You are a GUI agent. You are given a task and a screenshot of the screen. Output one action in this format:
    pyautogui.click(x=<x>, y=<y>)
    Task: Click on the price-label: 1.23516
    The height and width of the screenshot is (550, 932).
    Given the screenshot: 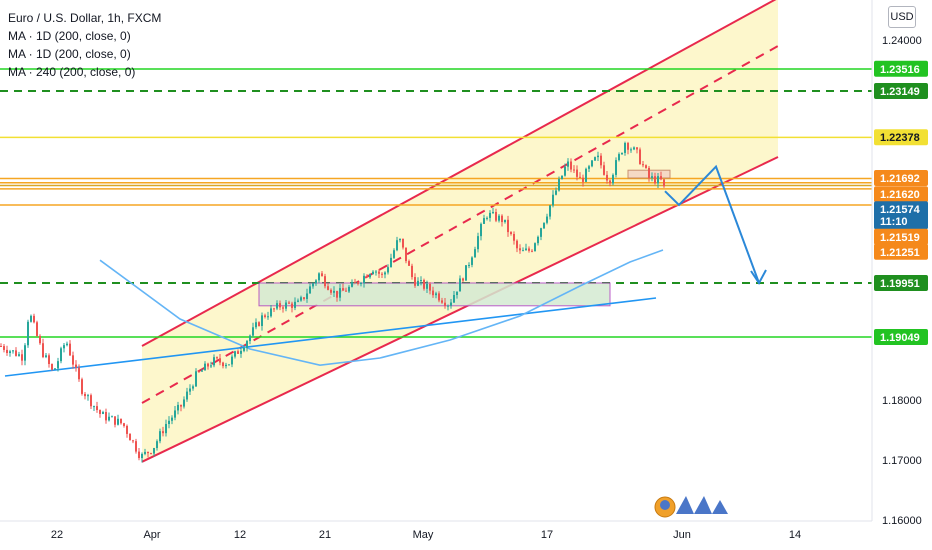 What is the action you would take?
    pyautogui.click(x=900, y=70)
    